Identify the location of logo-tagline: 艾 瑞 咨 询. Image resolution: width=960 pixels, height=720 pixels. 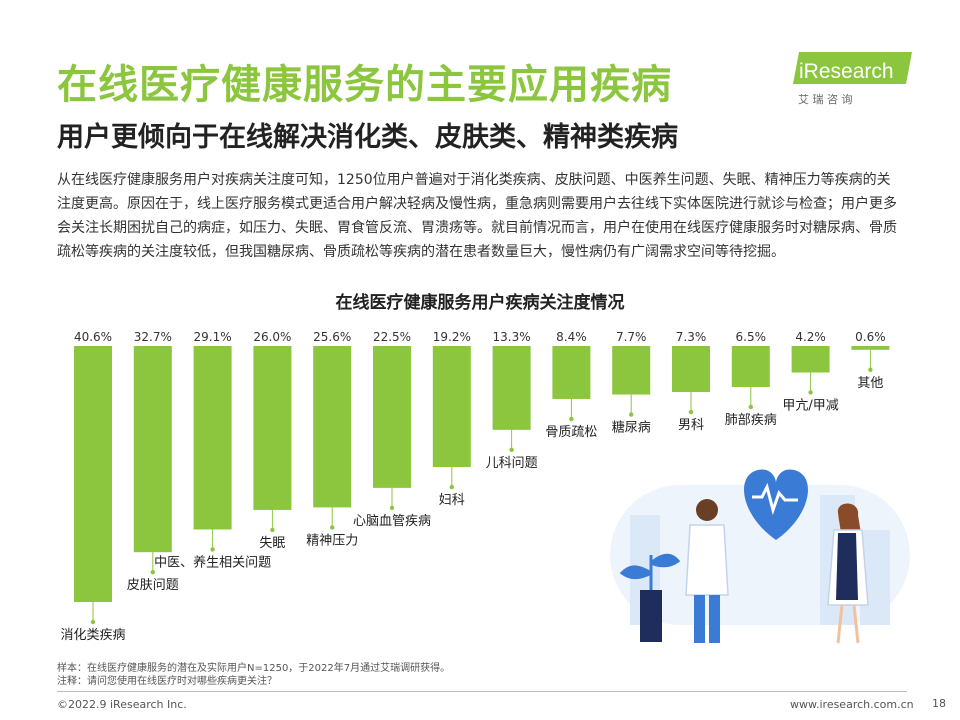
(825, 99).